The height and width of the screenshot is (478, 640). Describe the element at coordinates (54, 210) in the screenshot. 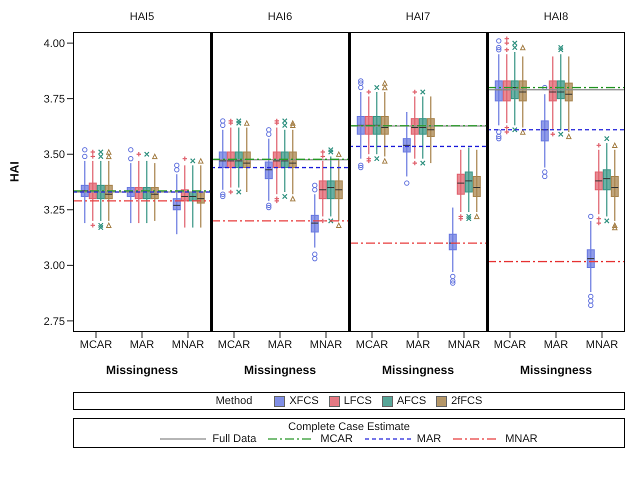

I see `y-tick-label: 3.25` at that location.